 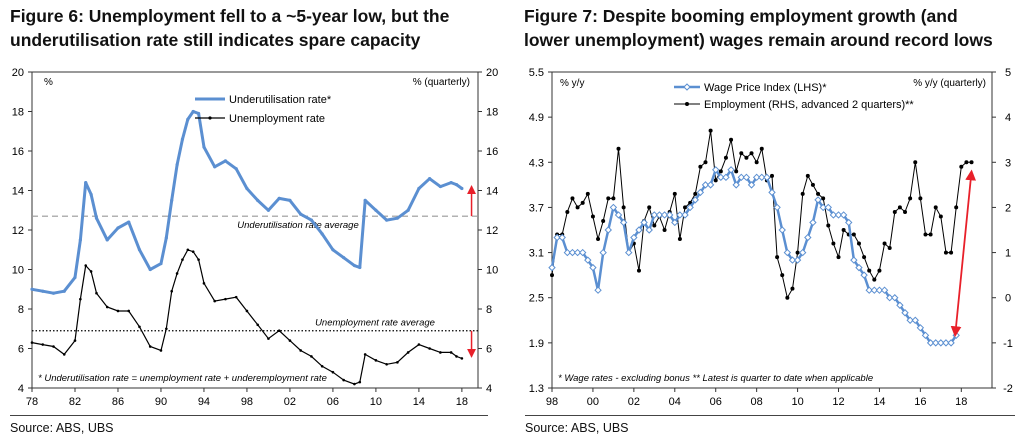 I want to click on y-tick-label-left: 16, so click(x=18, y=152).